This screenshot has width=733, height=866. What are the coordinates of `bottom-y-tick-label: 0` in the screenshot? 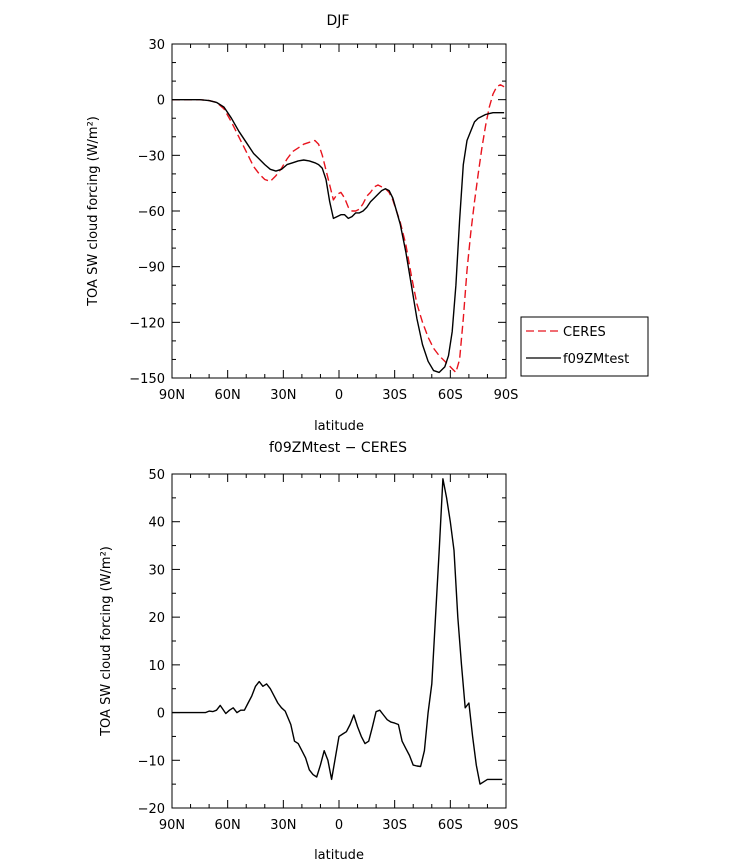 It's located at (161, 714).